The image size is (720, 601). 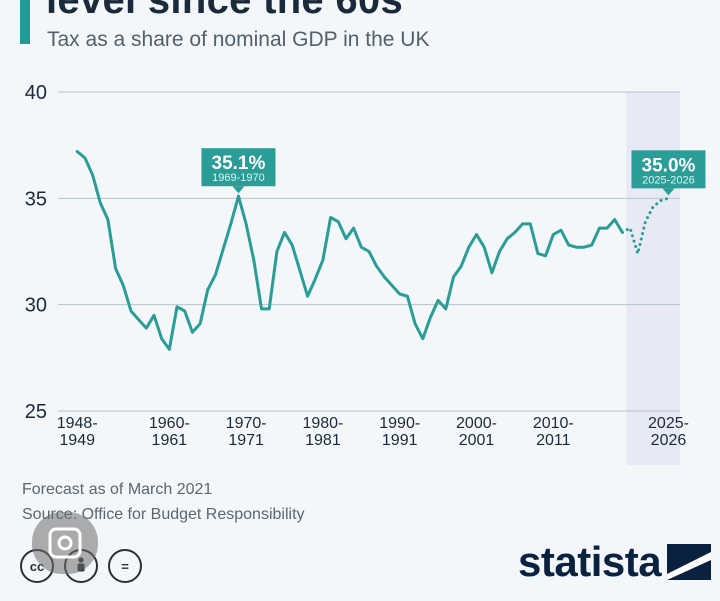 I want to click on chart-title: level since the 60s, so click(x=225, y=11).